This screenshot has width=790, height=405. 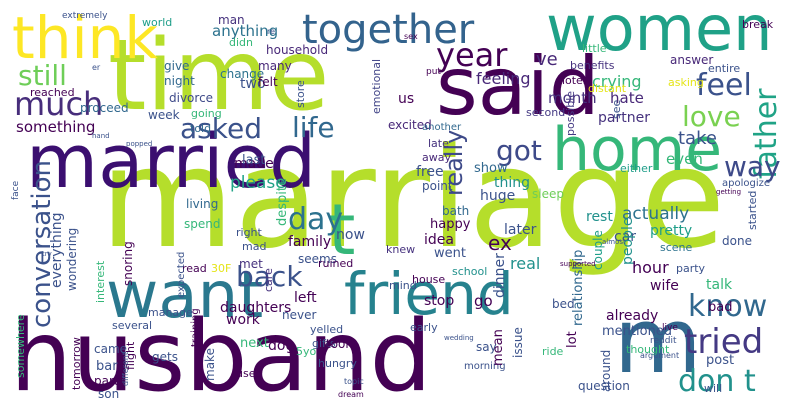 I want to click on word-month: month, so click(x=572, y=98).